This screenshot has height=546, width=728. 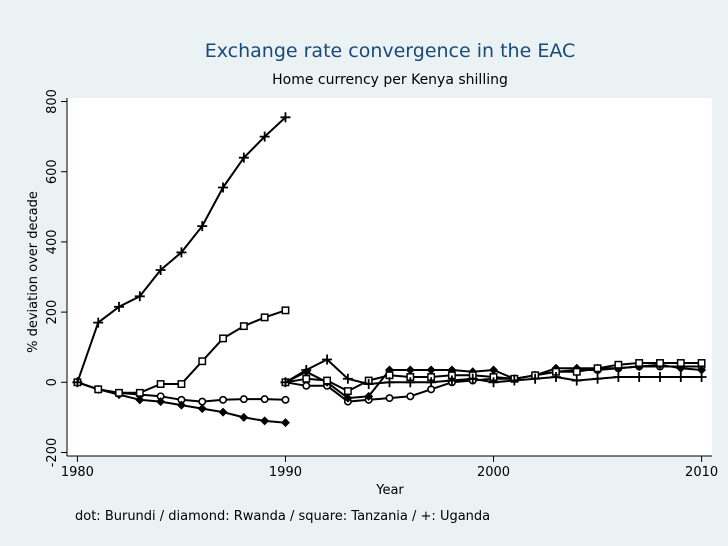 I want to click on chart-subtitle: Home currency per Kenya shilling, so click(x=390, y=80).